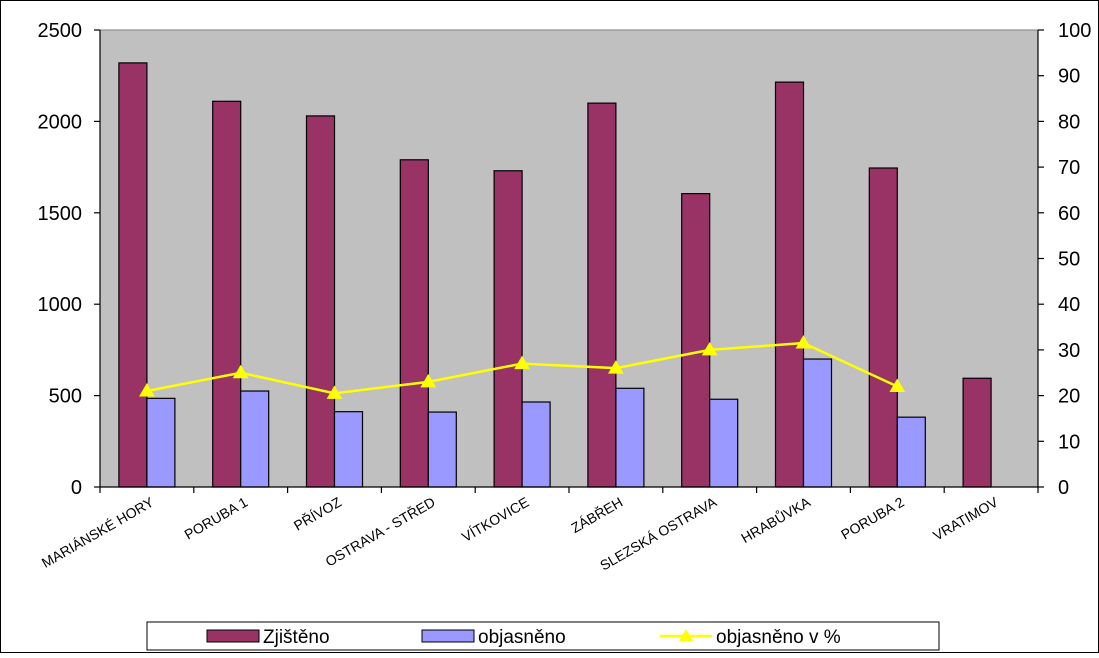 This screenshot has height=658, width=1099. I want to click on legend-label: objasněno v %, so click(778, 637).